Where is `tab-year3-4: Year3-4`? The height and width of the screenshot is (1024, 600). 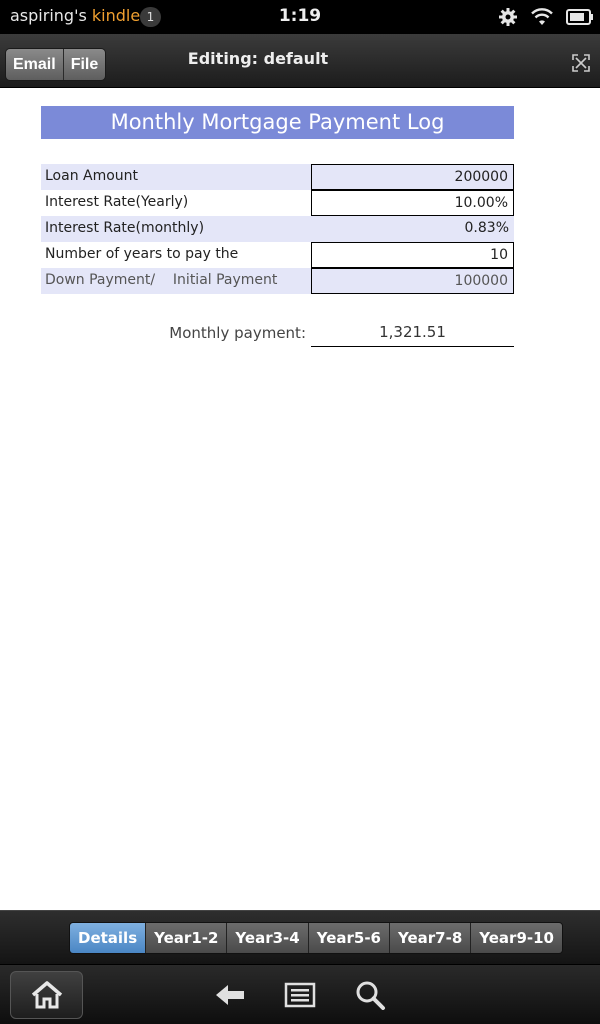 tab-year3-4: Year3-4 is located at coordinates (267, 938).